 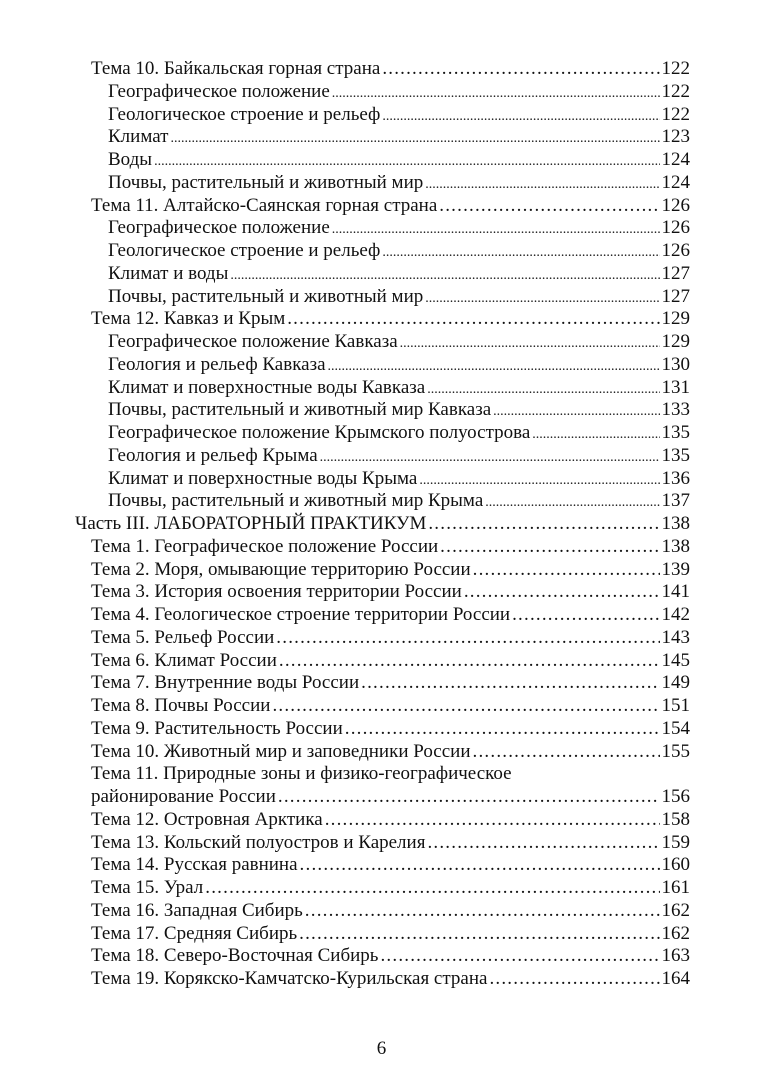 What do you see at coordinates (181, 705) in the screenshot?
I see `toc-entry-title: Тема 8. Почвы России` at bounding box center [181, 705].